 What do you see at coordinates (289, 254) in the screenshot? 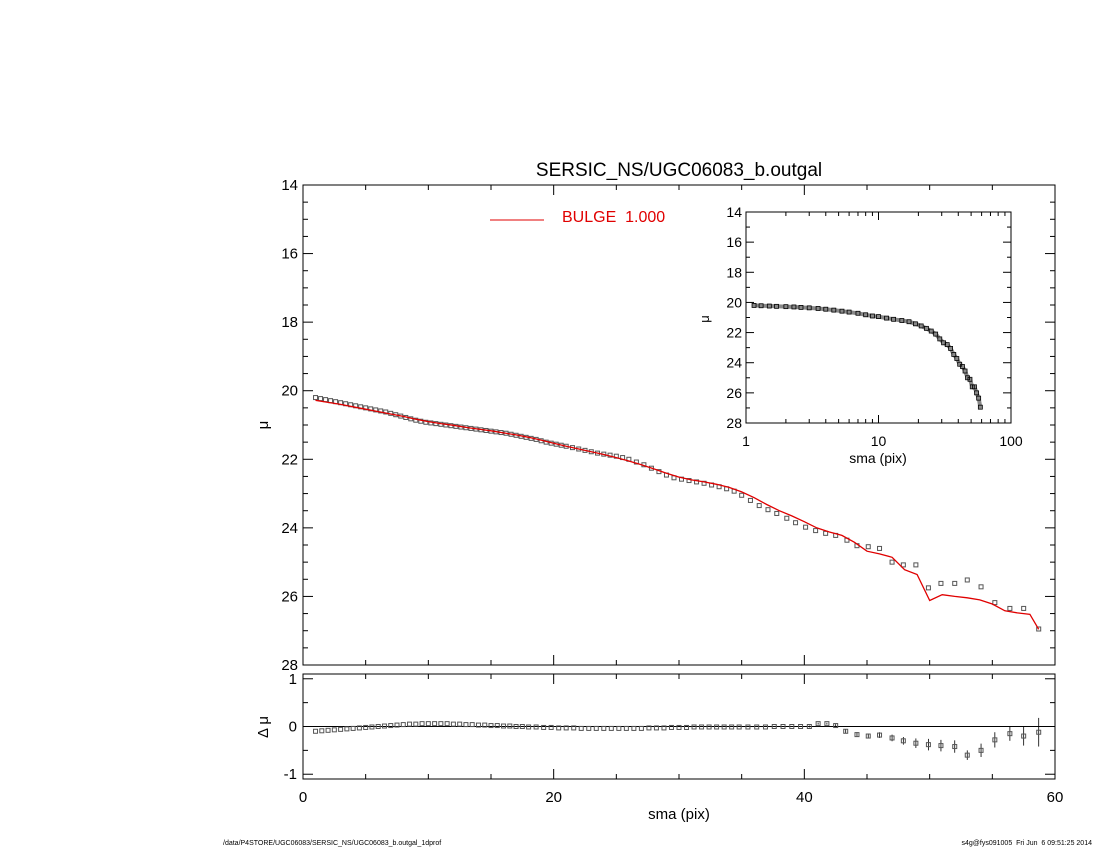
I see `y-tick-label: 16` at bounding box center [289, 254].